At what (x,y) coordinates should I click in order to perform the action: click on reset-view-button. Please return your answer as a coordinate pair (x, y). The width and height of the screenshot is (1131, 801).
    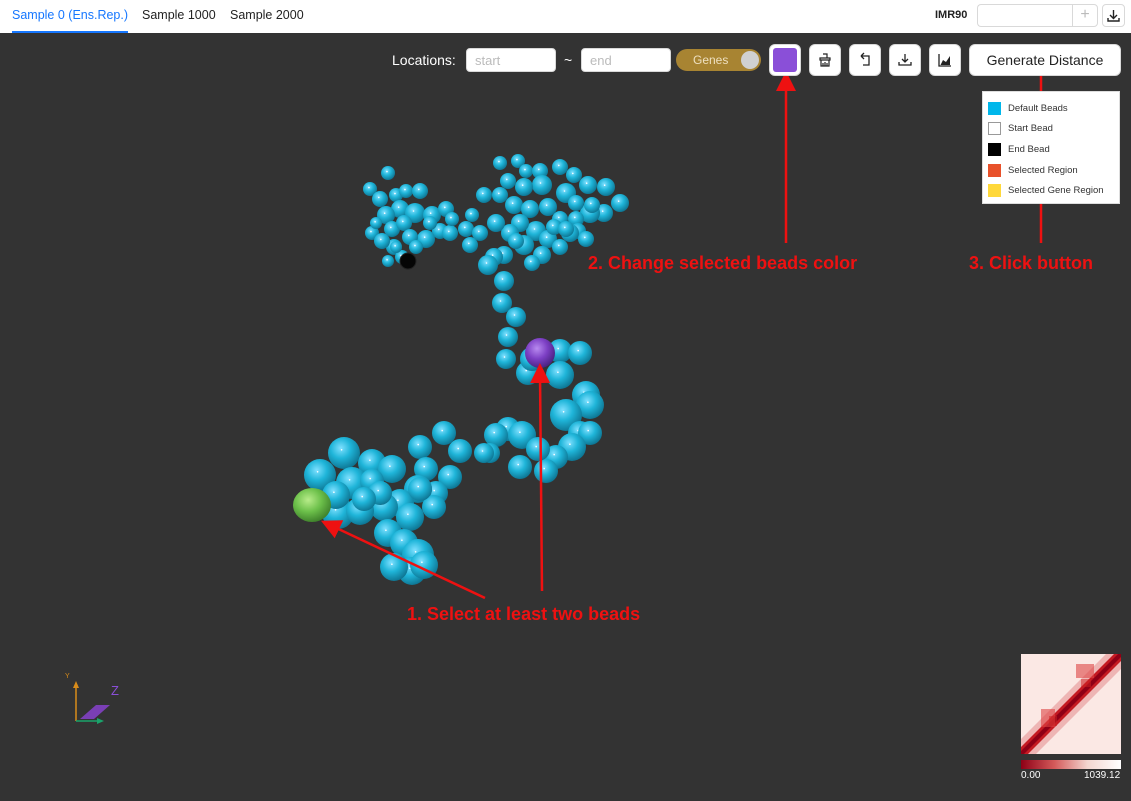
    Looking at the image, I should click on (865, 60).